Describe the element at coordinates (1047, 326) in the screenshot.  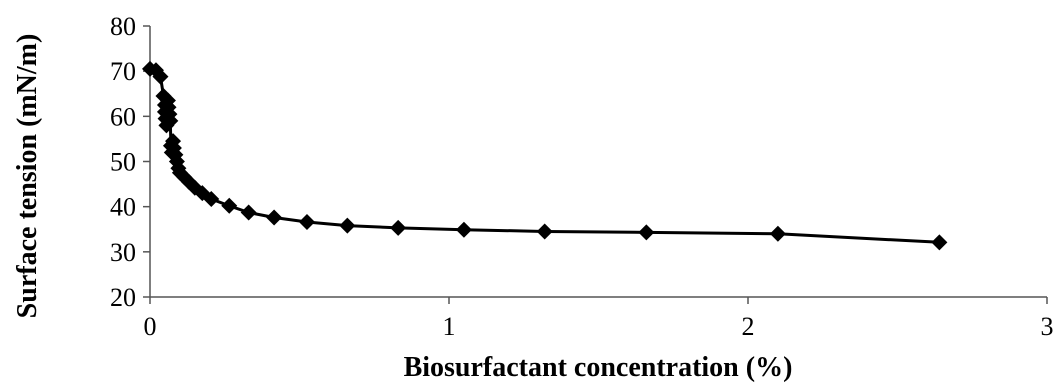
I see `x-tick-label: 3` at that location.